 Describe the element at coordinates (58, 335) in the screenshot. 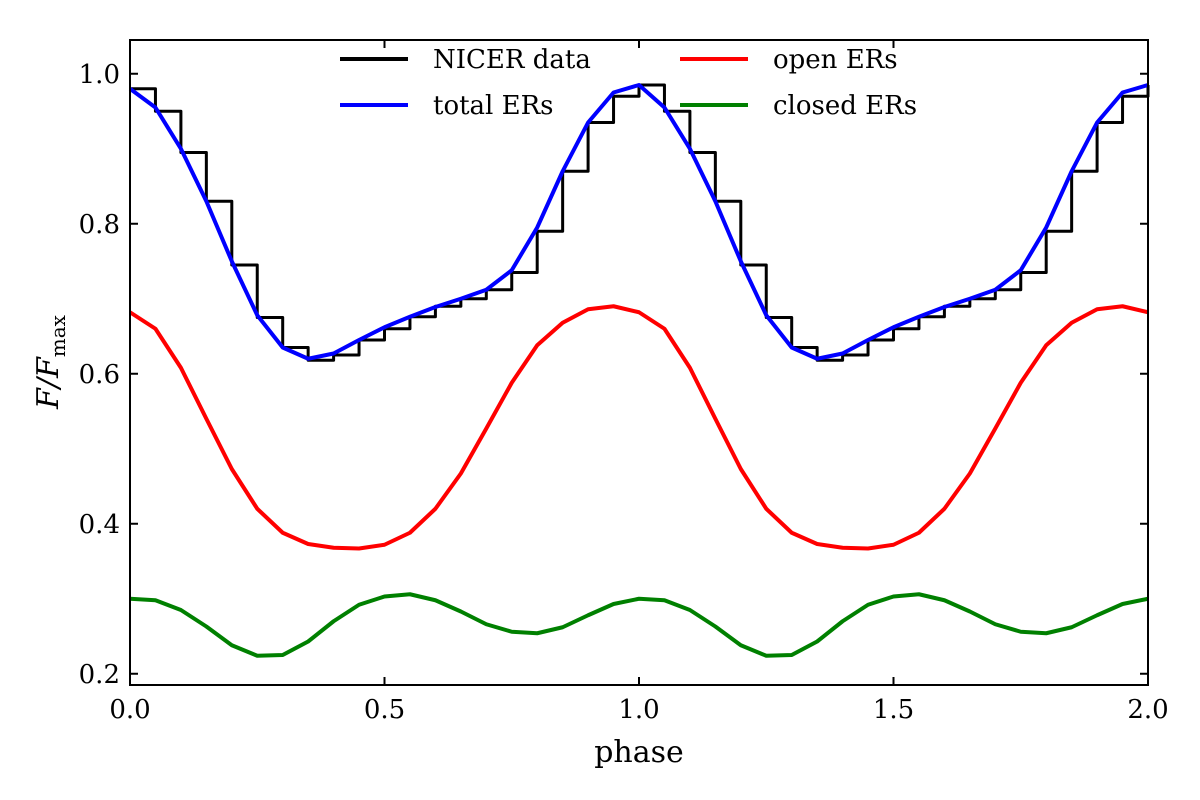

I see `y-axis-label-subscript: max` at that location.